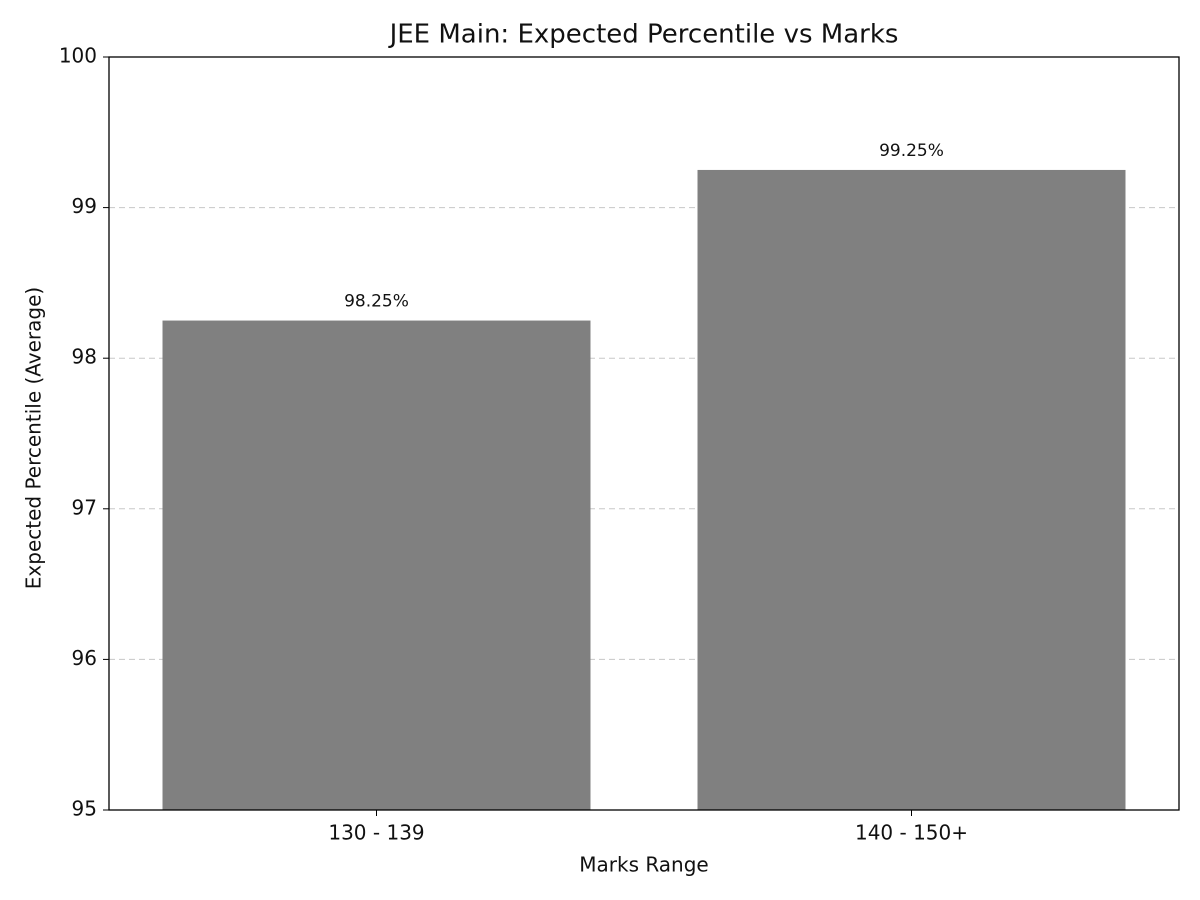 The width and height of the screenshot is (1200, 900). I want to click on y-axis-label: Expected Percentile (Average), so click(34, 438).